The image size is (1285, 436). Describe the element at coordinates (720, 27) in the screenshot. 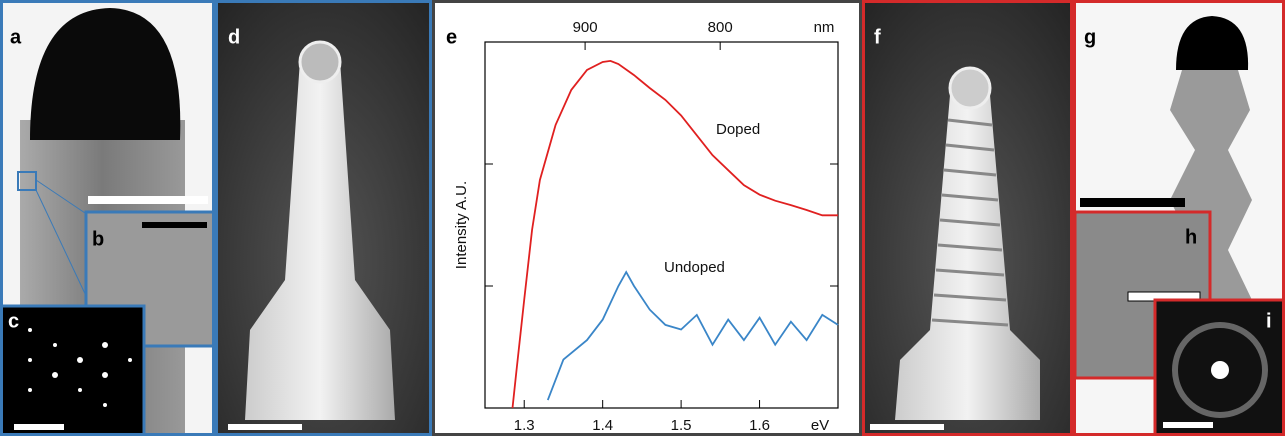

I see `x2-tick-label: 800` at that location.